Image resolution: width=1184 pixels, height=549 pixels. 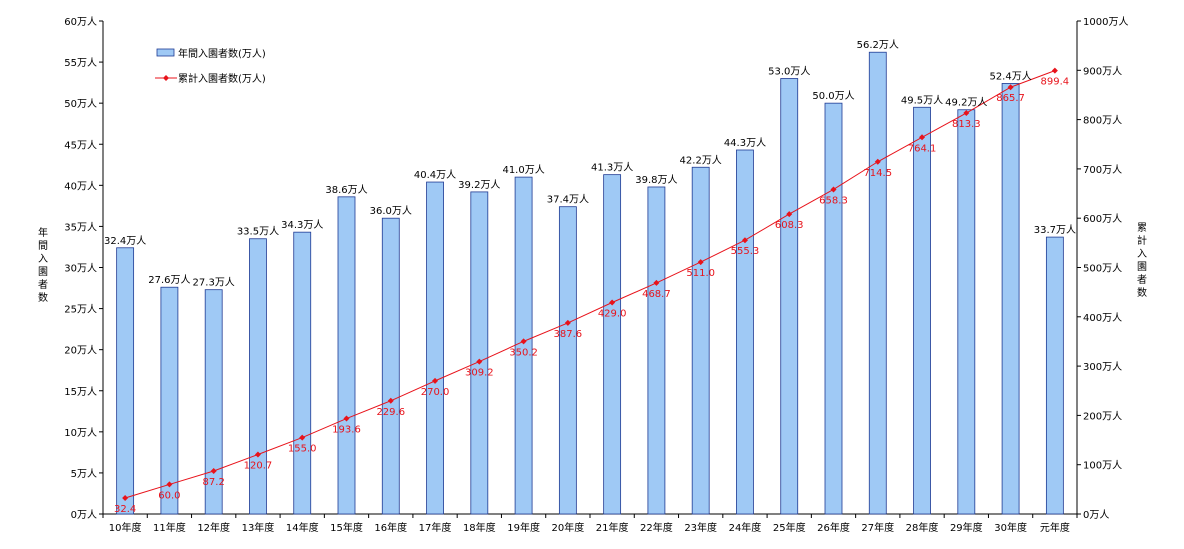 What do you see at coordinates (1096, 515) in the screenshot?
I see `right-tick-label: 0万人` at bounding box center [1096, 515].